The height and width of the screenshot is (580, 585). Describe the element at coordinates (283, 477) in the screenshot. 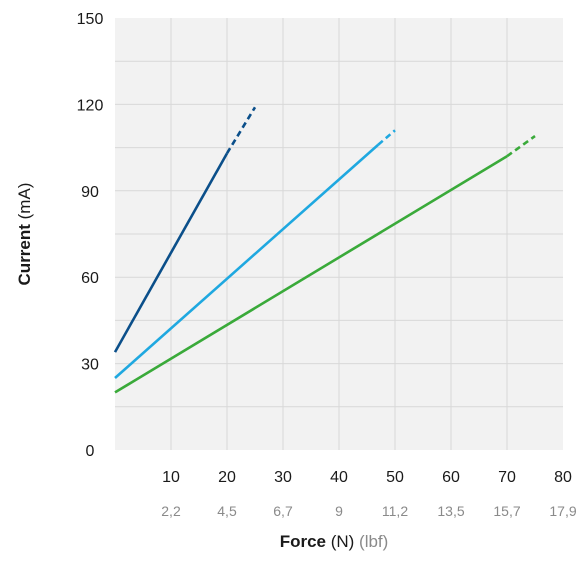

I see `x-tick-label: 30` at that location.